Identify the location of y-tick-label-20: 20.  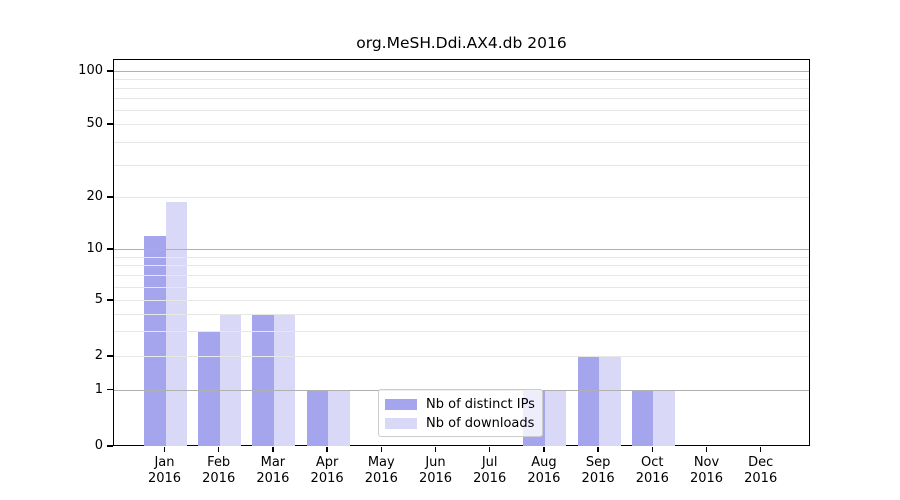
(94, 196).